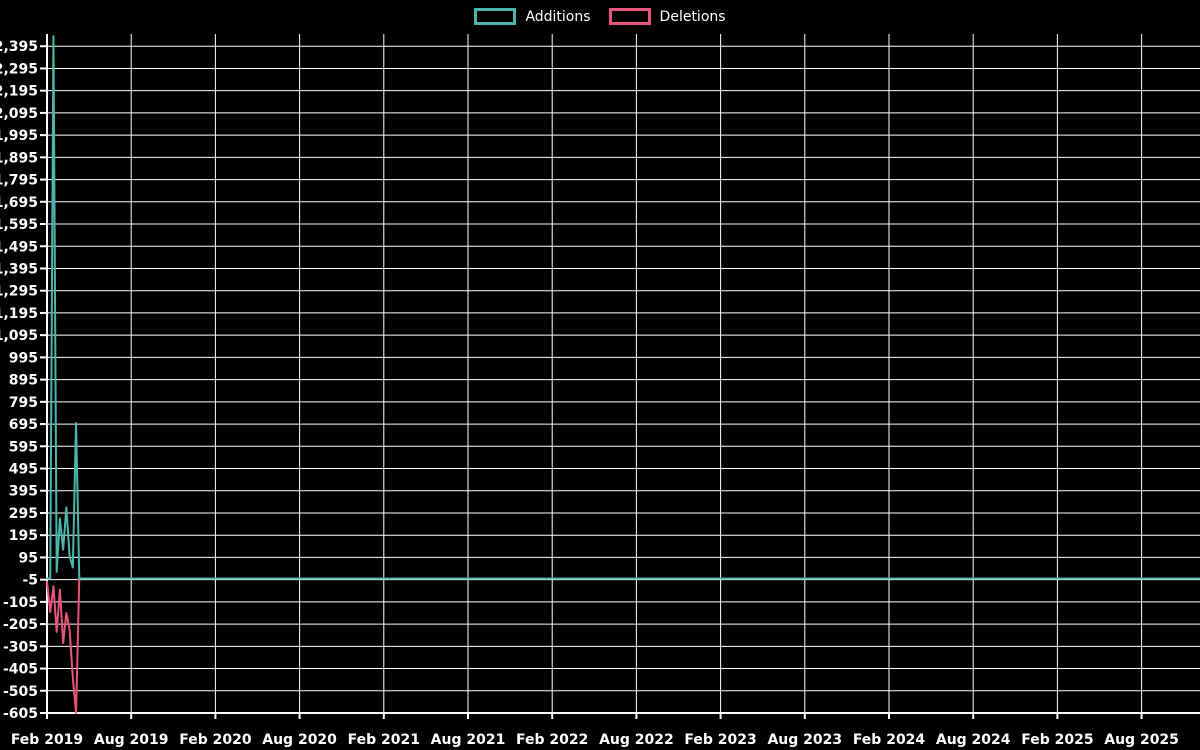  I want to click on x-tick-label: Aug 2022, so click(636, 740).